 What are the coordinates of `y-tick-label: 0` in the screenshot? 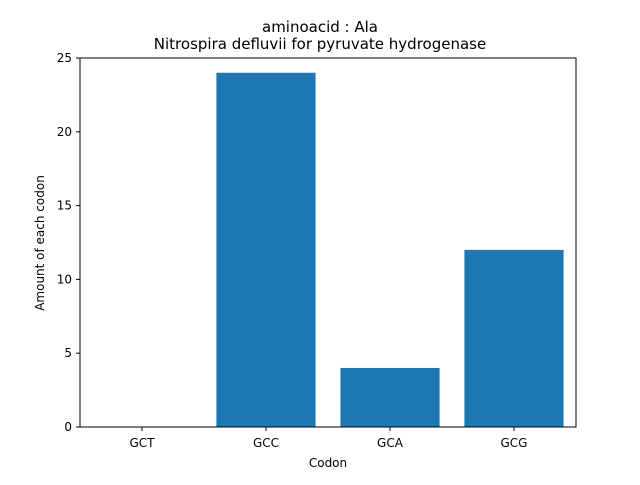 It's located at (68, 427).